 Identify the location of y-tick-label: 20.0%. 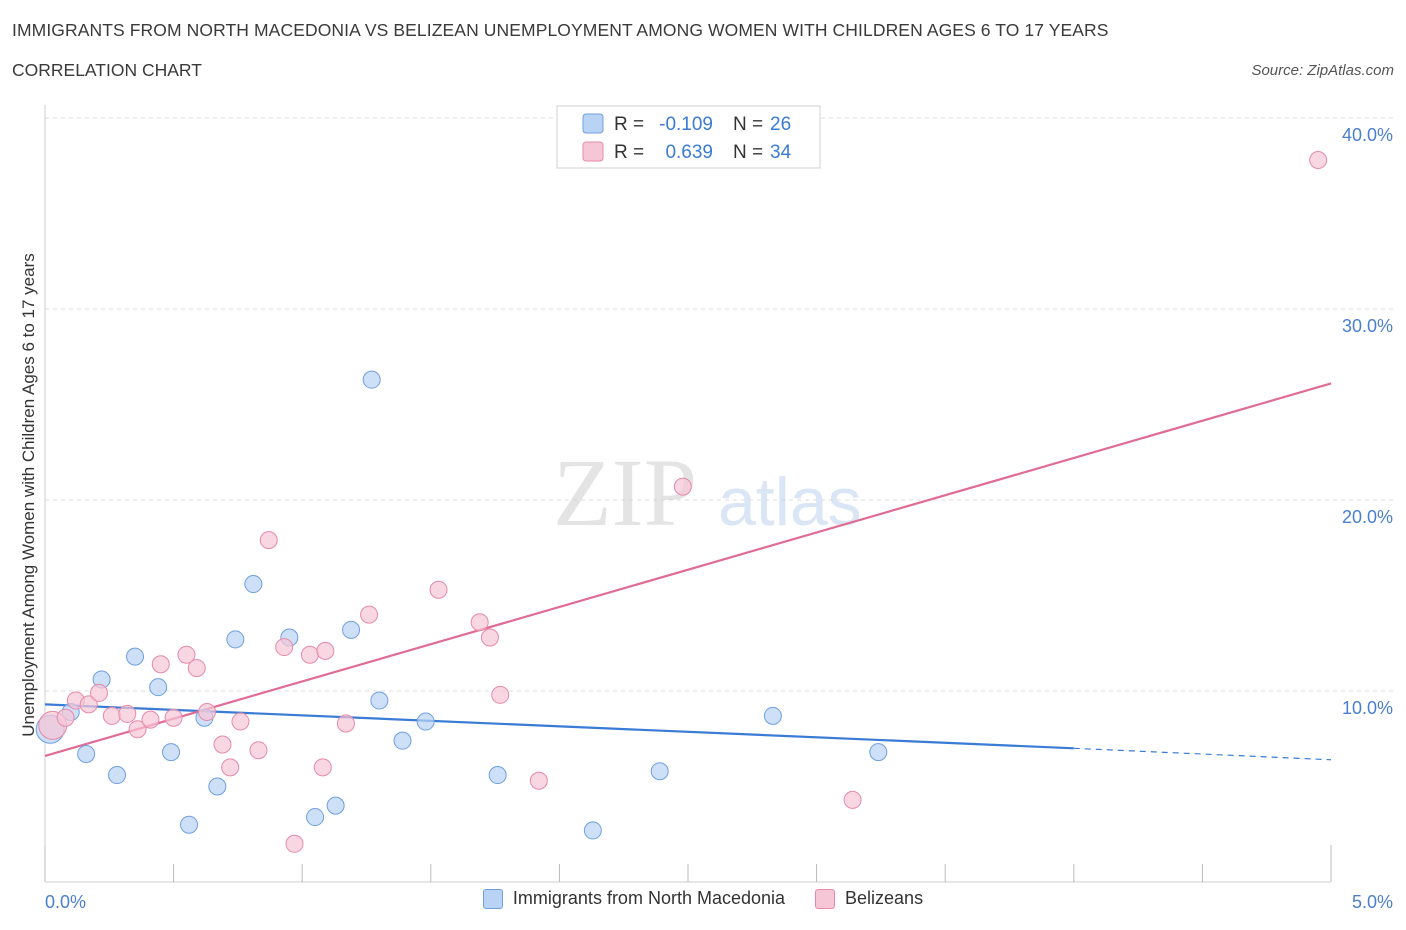
(1367, 517).